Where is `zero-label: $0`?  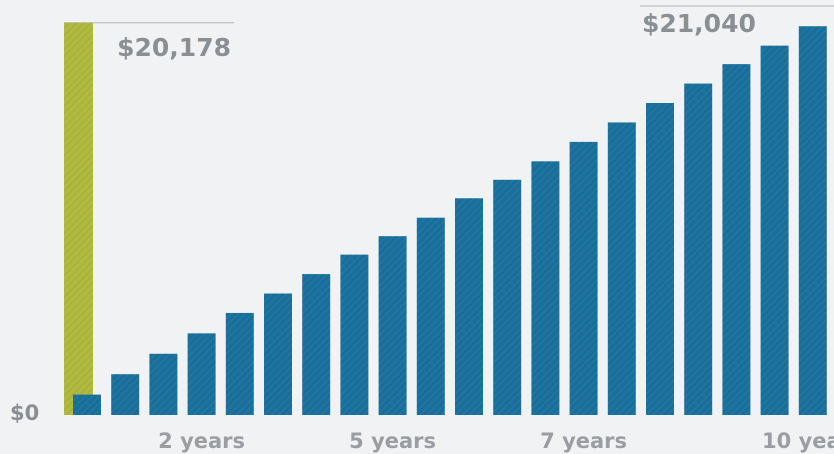
zero-label: $0 is located at coordinates (24, 413).